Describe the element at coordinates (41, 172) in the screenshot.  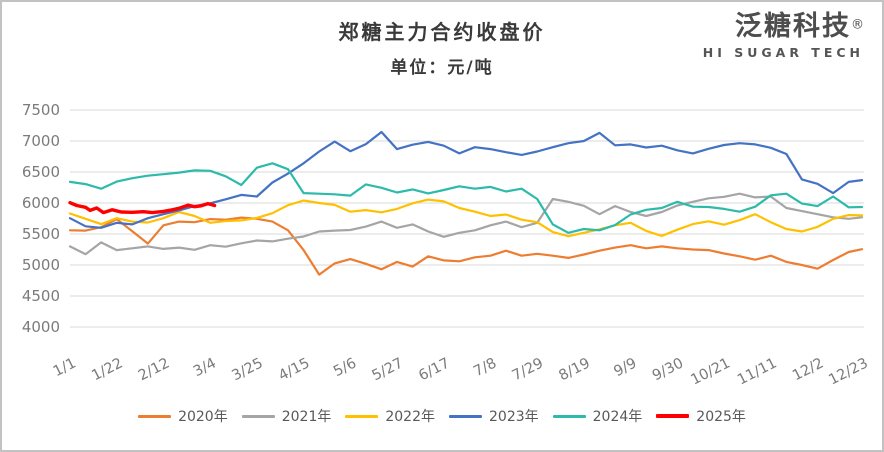
I see `y-axis-tick-label: 6500` at that location.